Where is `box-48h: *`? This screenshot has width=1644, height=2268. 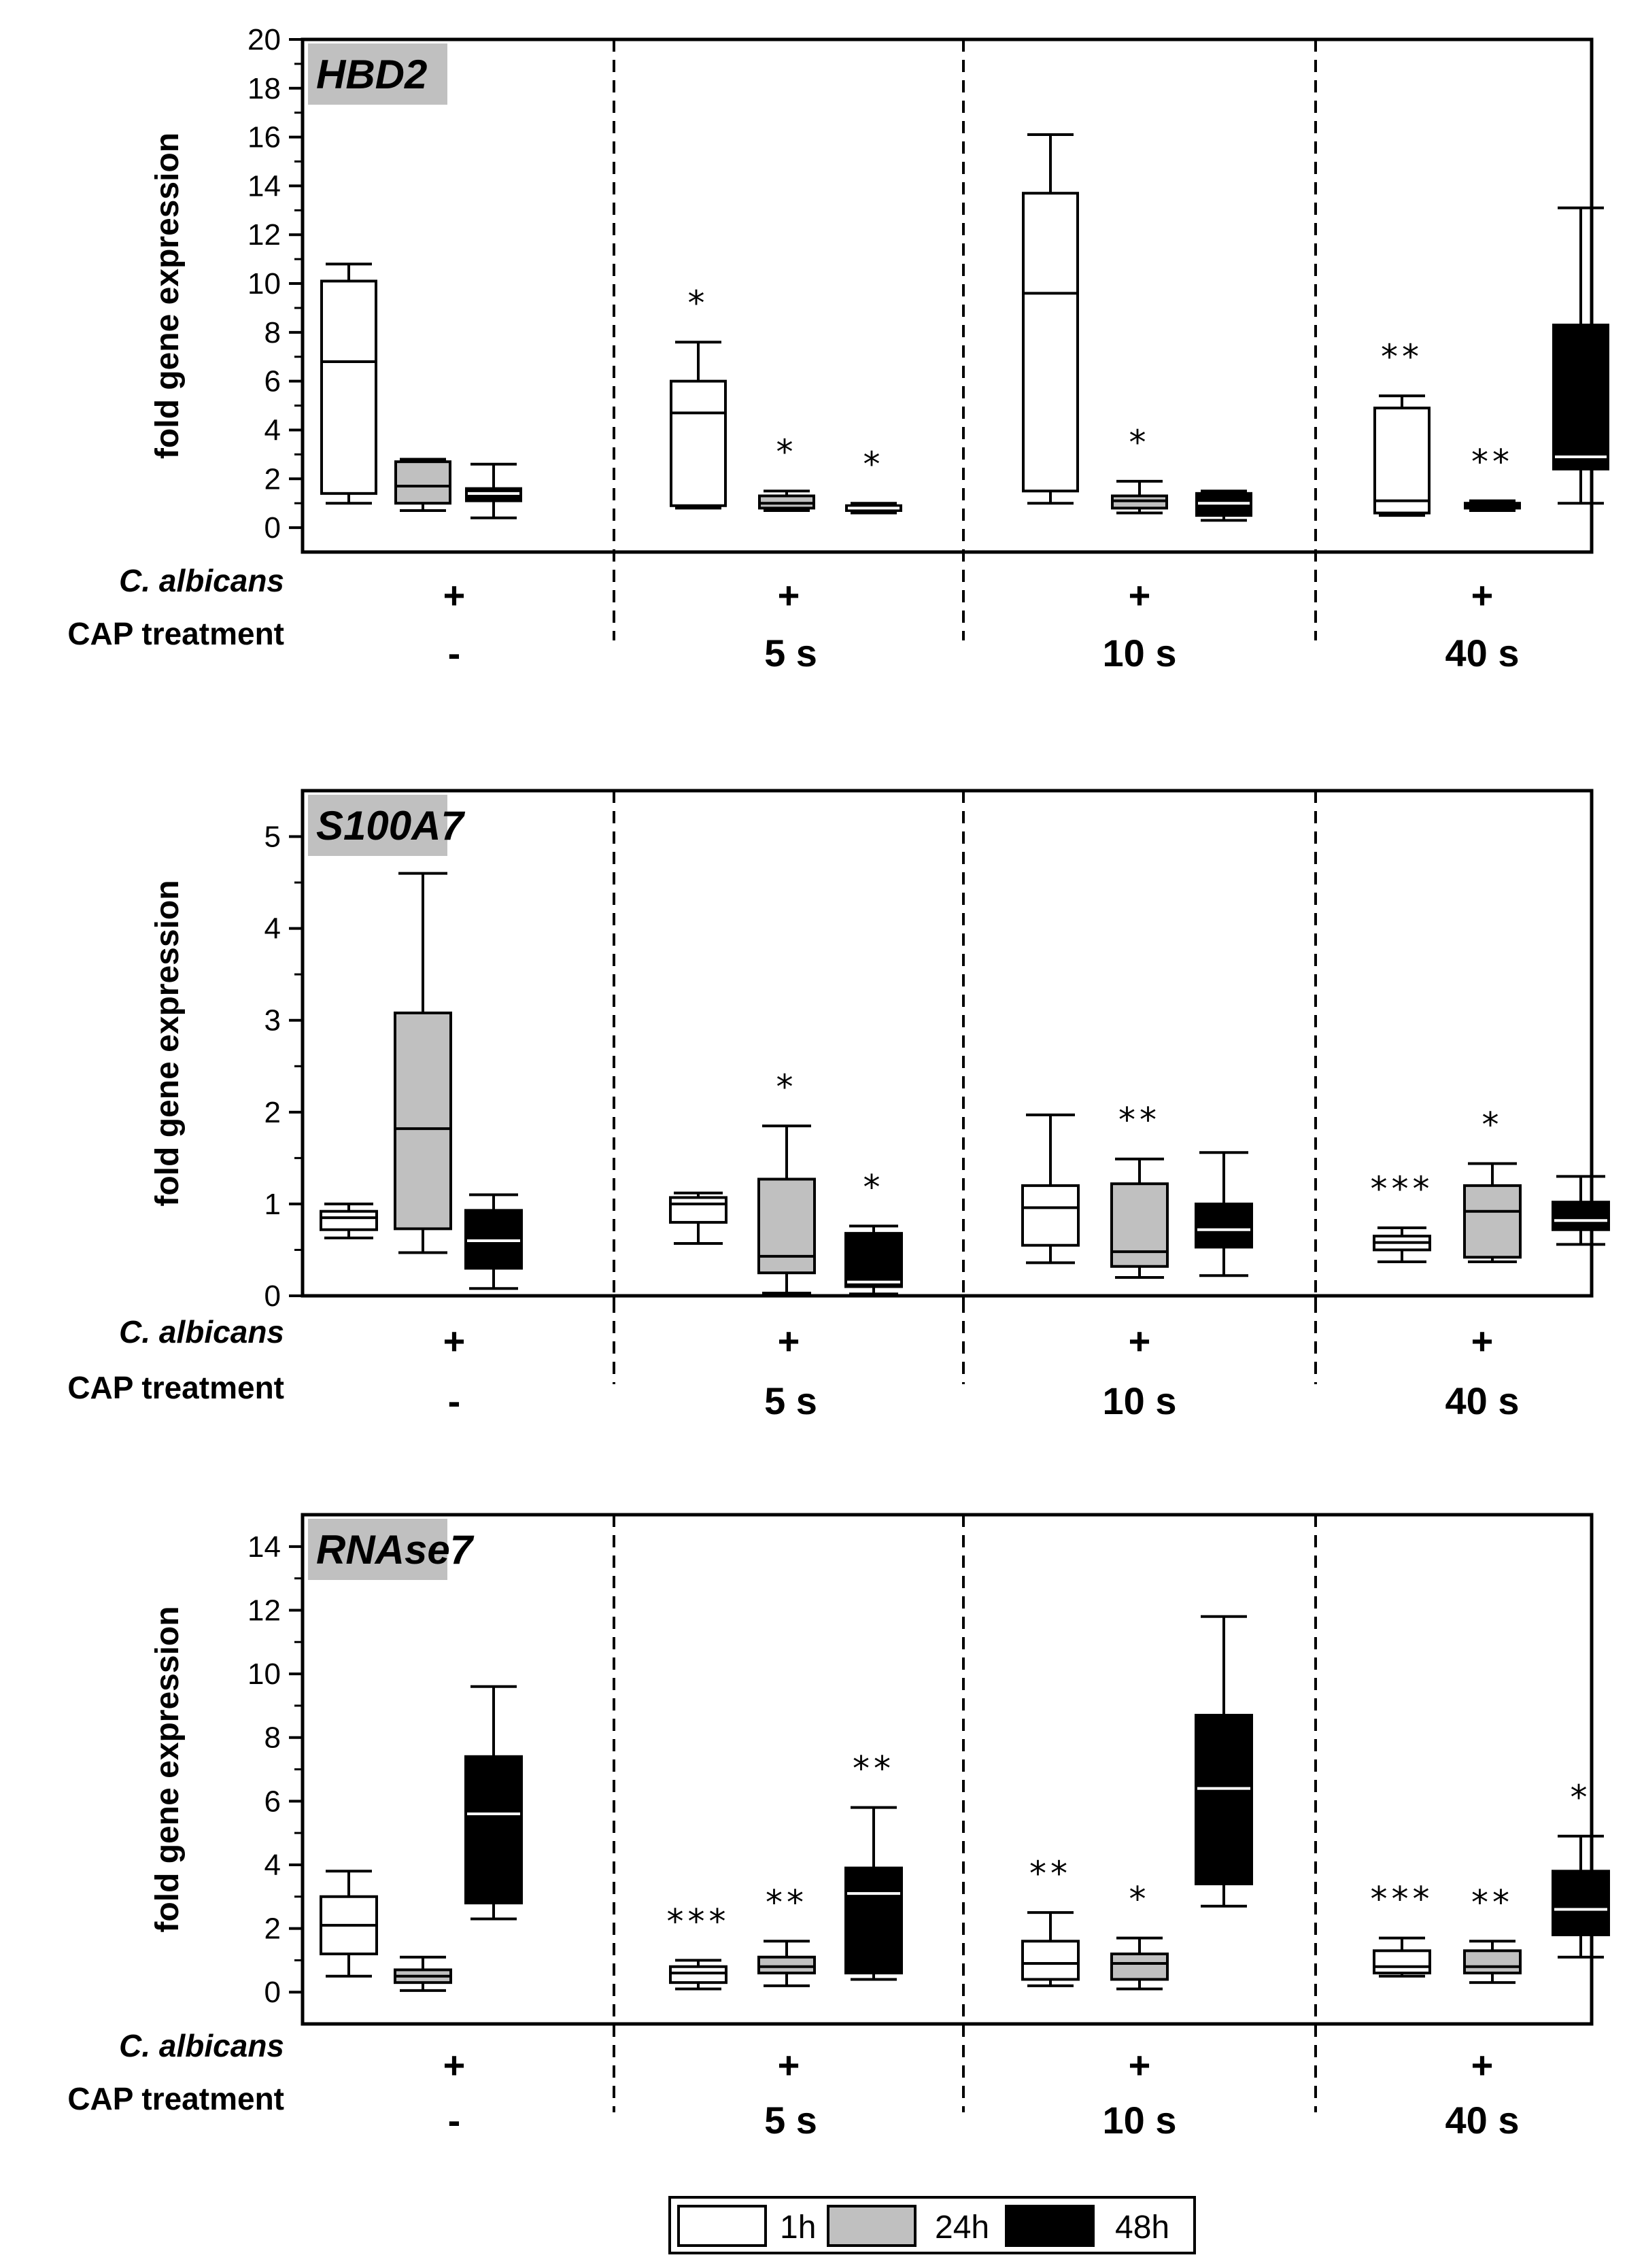 box-48h: * is located at coordinates (1581, 1868).